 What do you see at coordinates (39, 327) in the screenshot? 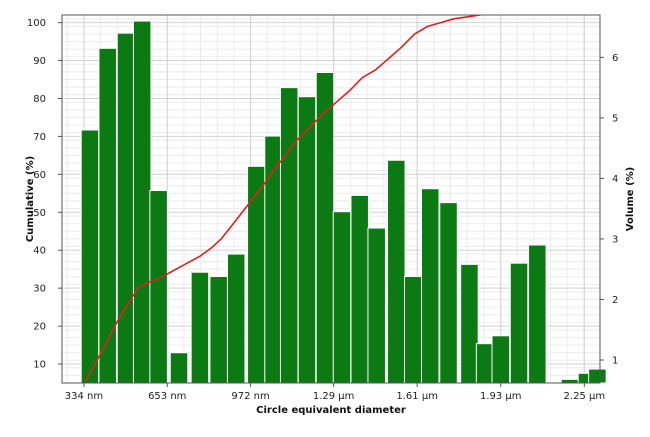
I see `left-tick-label: 20` at bounding box center [39, 327].